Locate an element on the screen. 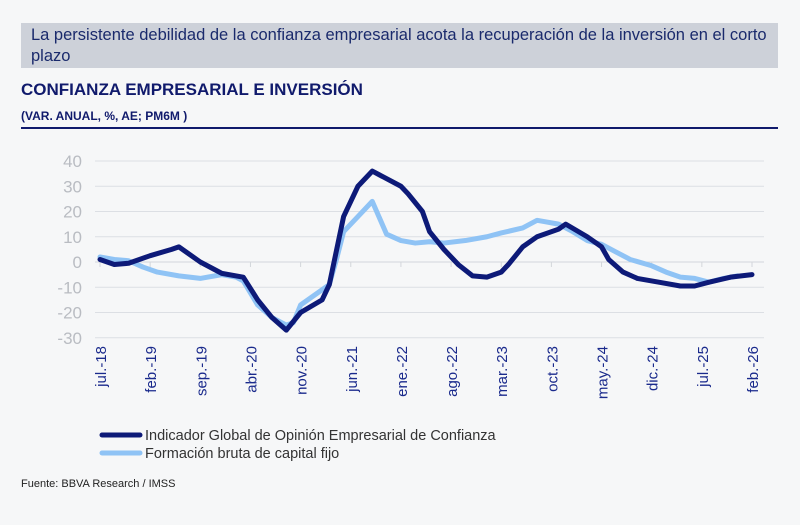 This screenshot has height=525, width=800. x-tick-label: sep.-19 is located at coordinates (201, 371).